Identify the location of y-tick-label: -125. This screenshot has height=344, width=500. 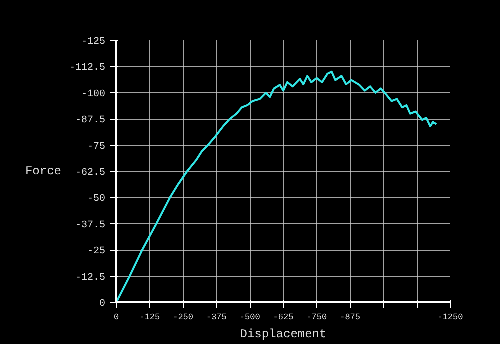
(93, 42).